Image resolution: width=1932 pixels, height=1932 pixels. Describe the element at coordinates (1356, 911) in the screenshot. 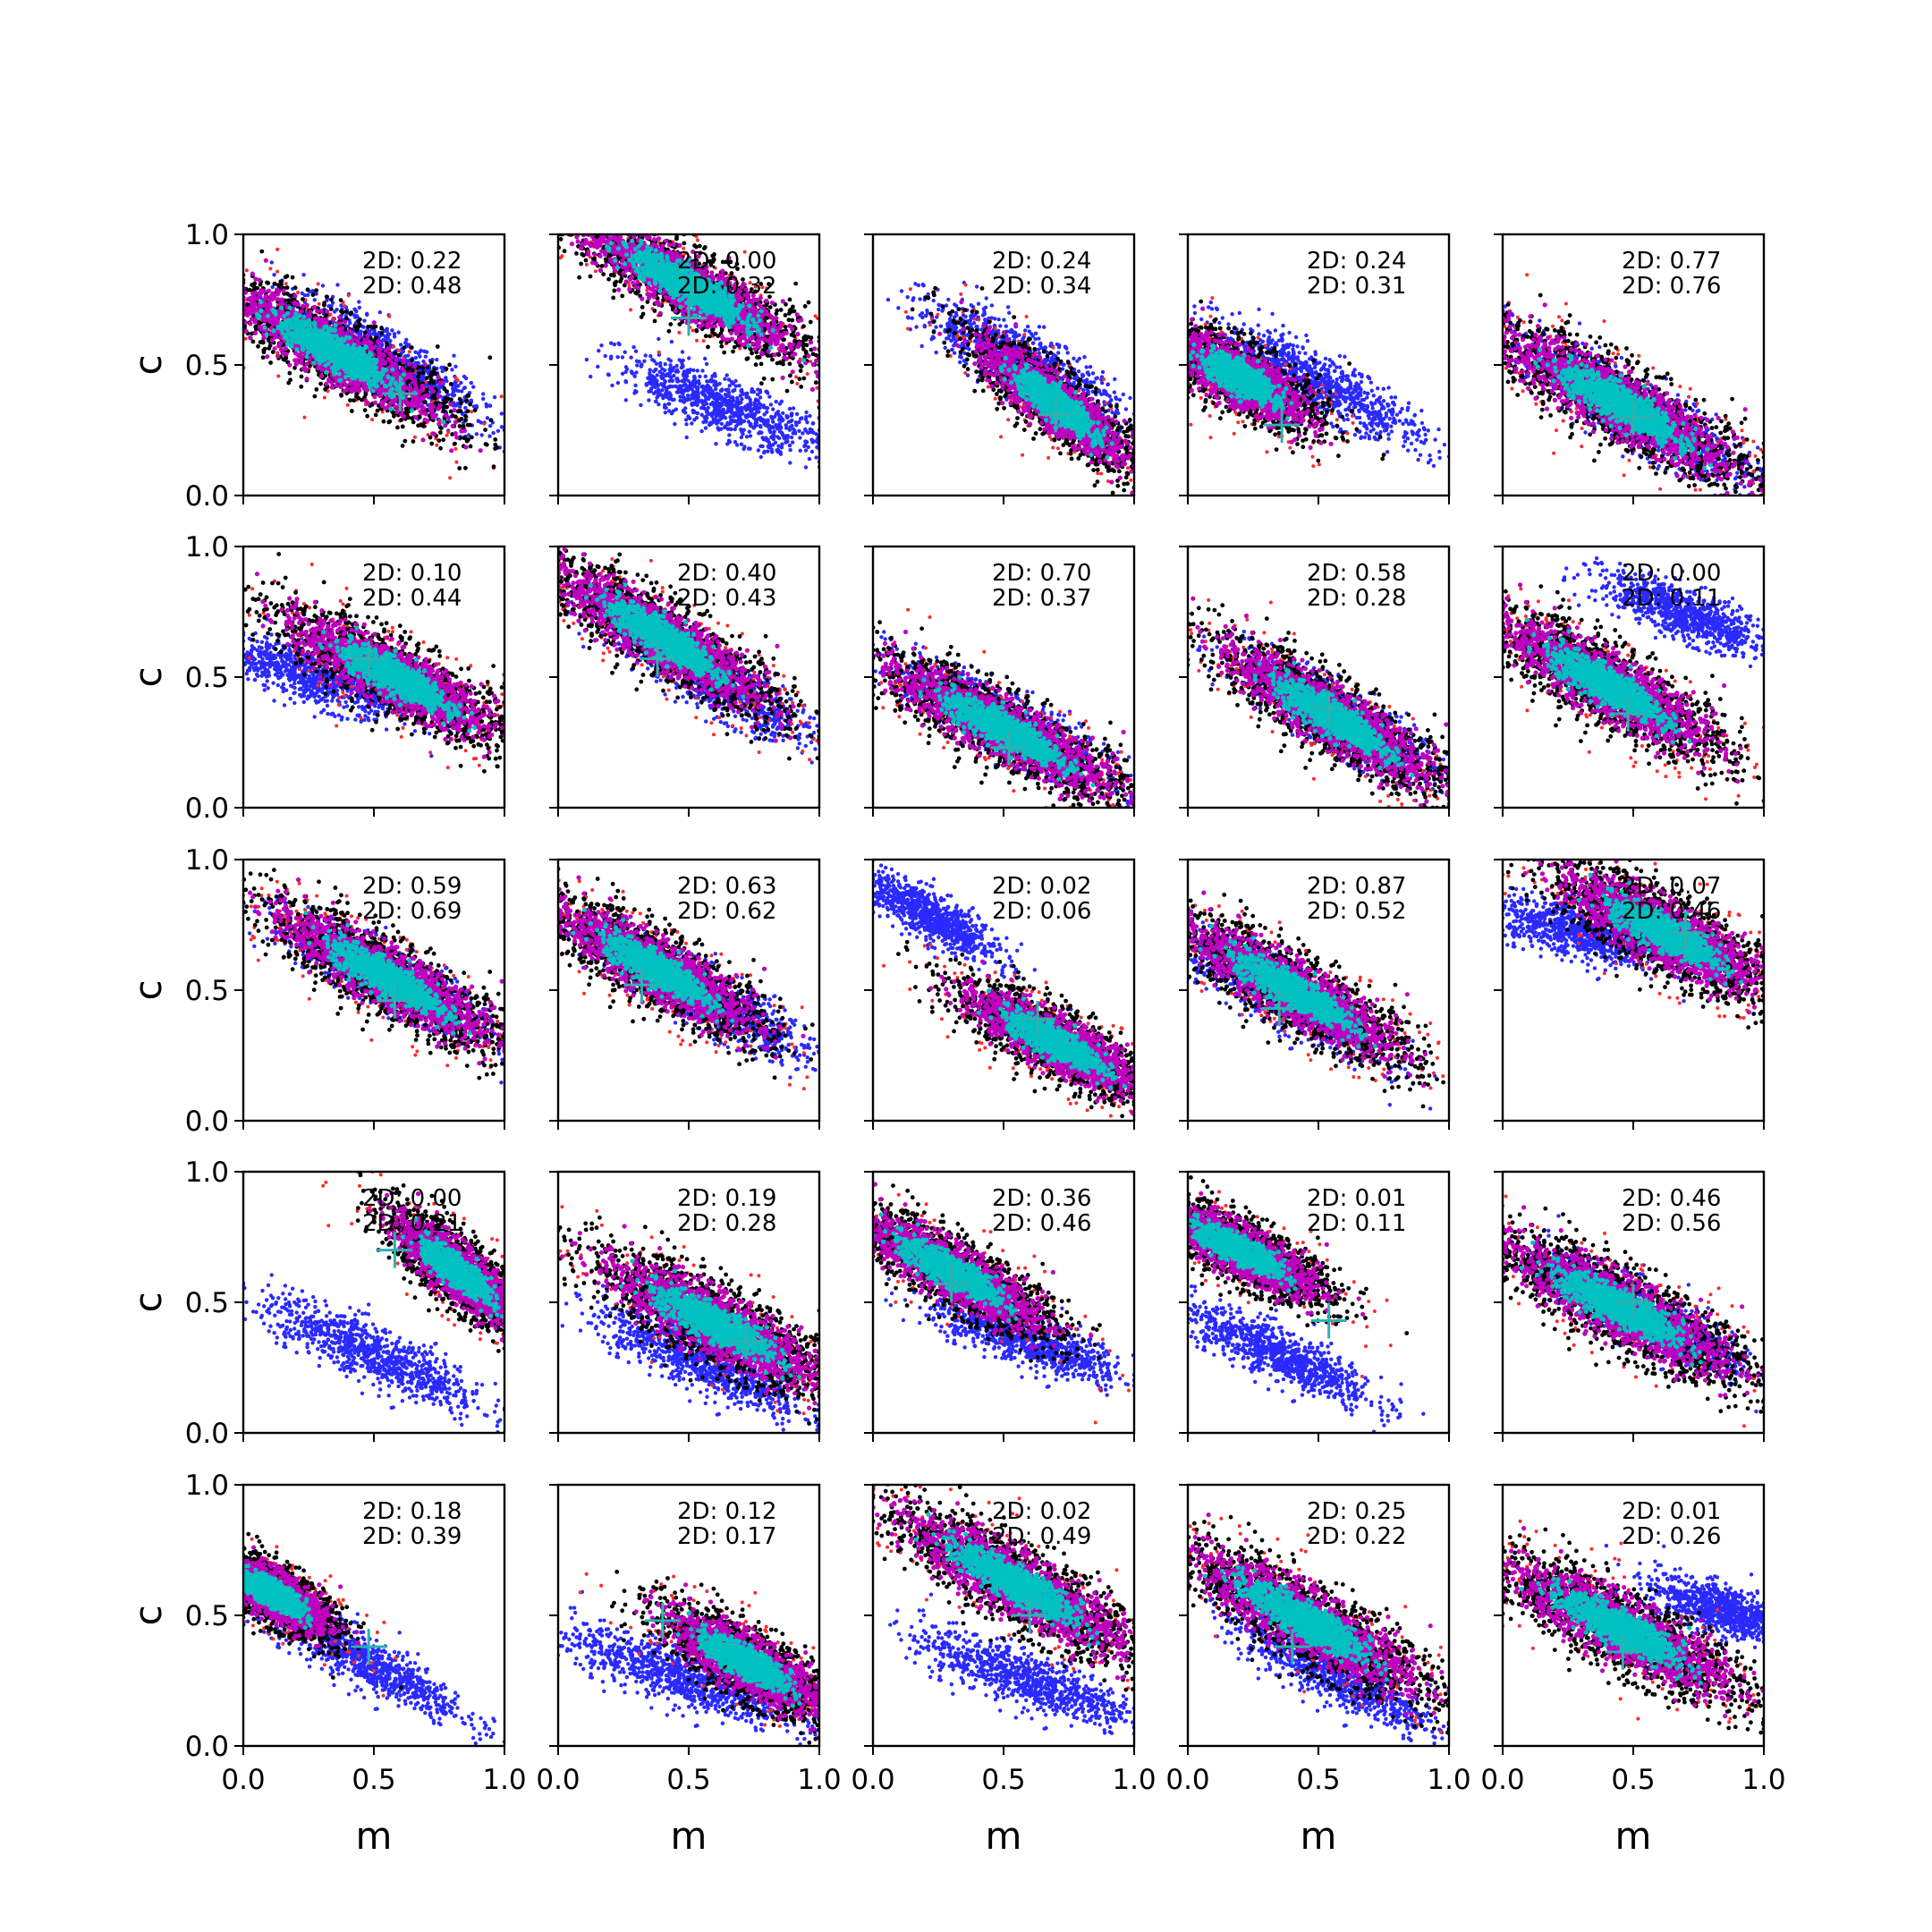

I see `annotation-text: 2D: 0.52` at that location.